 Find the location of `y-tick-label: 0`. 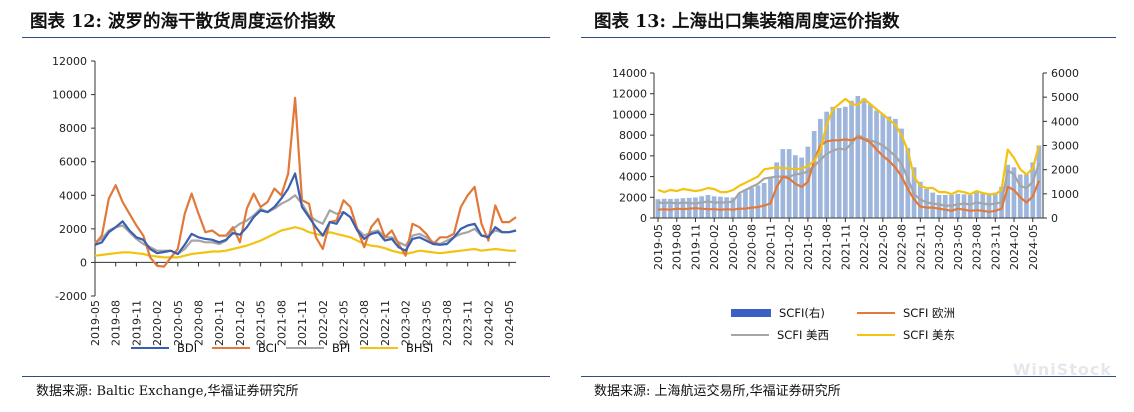

y-tick-label: 0 is located at coordinates (643, 218).